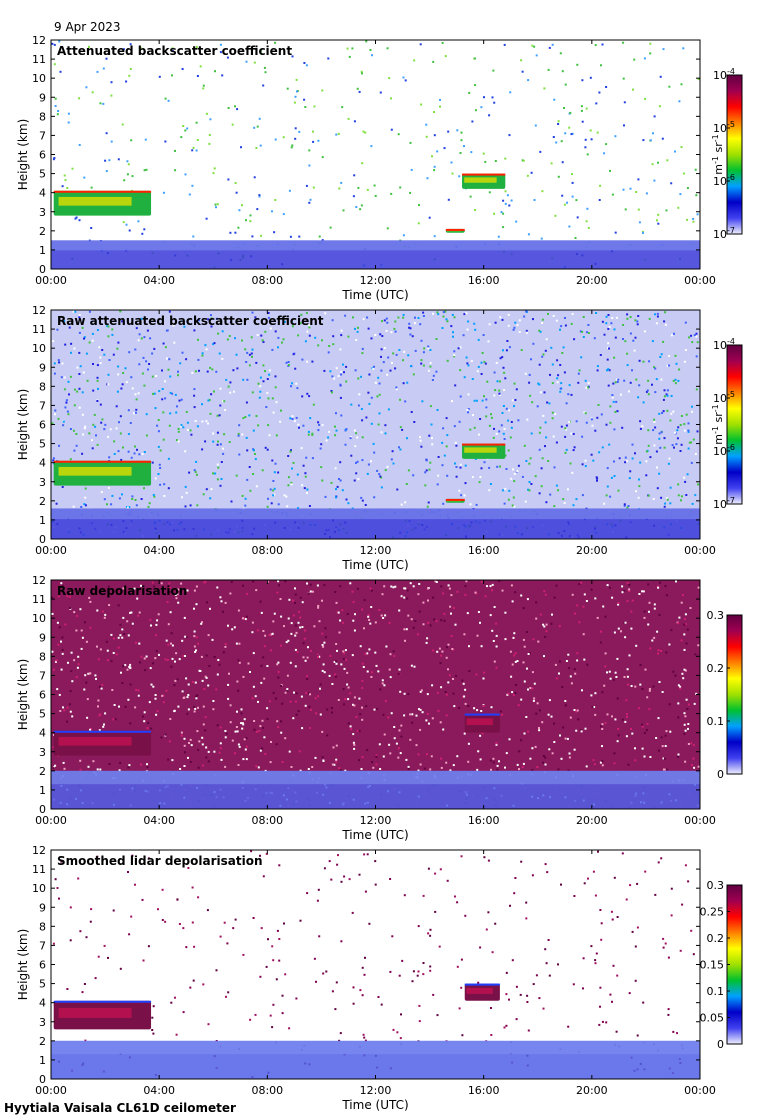  What do you see at coordinates (42, 1041) in the screenshot?
I see `y-tick-label: 2` at bounding box center [42, 1041].